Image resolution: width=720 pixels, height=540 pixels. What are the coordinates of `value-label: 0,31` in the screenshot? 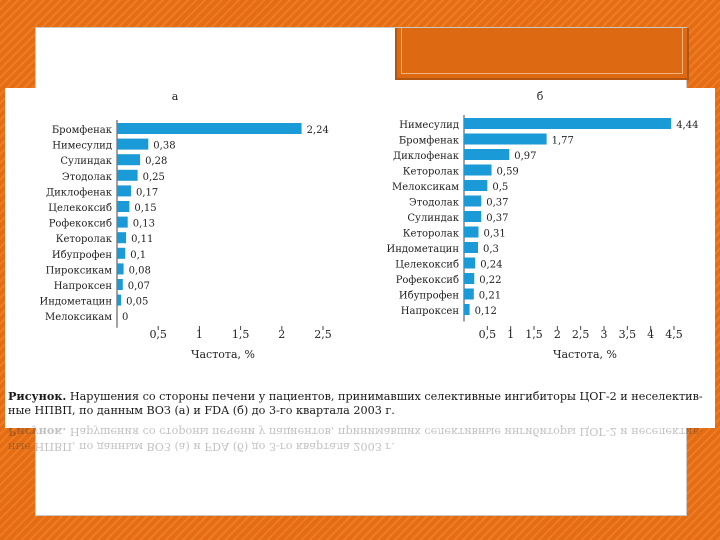 It's located at (494, 234).